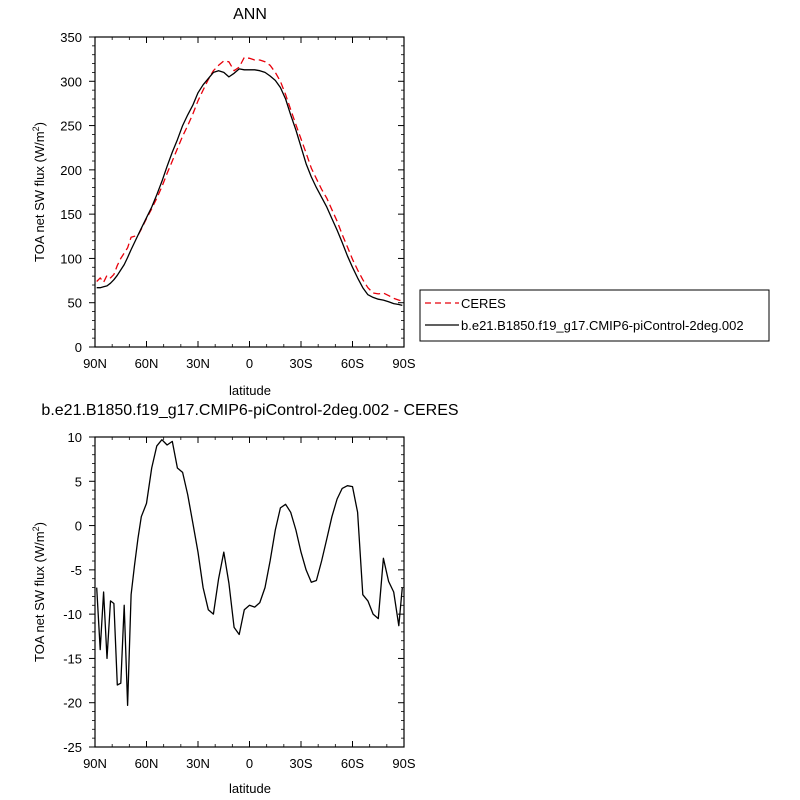  What do you see at coordinates (403, 363) in the screenshot?
I see `top-x-tick-label: 90S` at bounding box center [403, 363].